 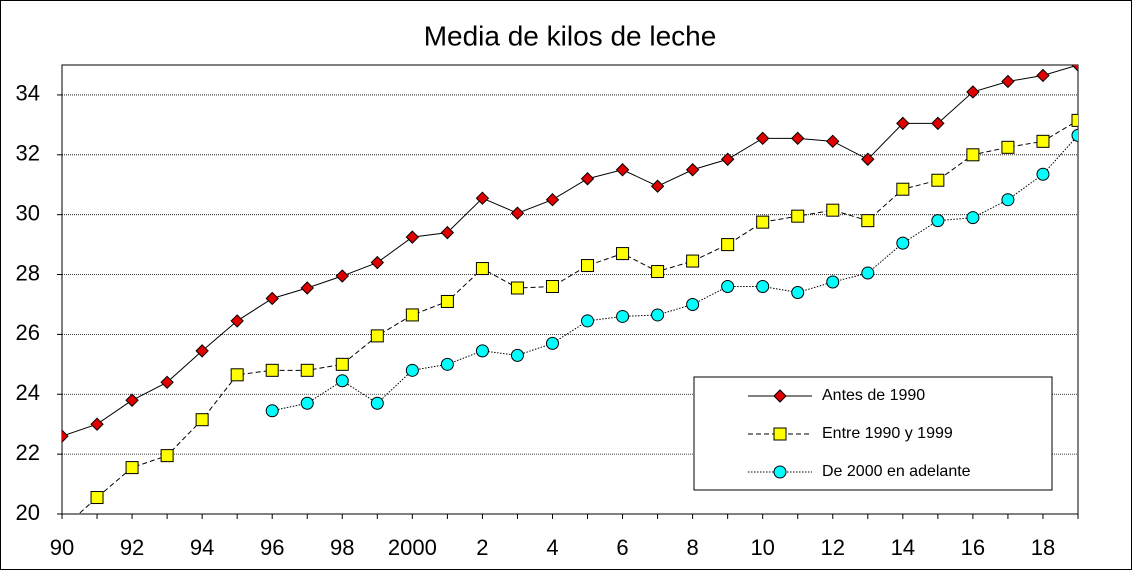 What do you see at coordinates (552, 547) in the screenshot?
I see `x-tick-label: 4` at bounding box center [552, 547].